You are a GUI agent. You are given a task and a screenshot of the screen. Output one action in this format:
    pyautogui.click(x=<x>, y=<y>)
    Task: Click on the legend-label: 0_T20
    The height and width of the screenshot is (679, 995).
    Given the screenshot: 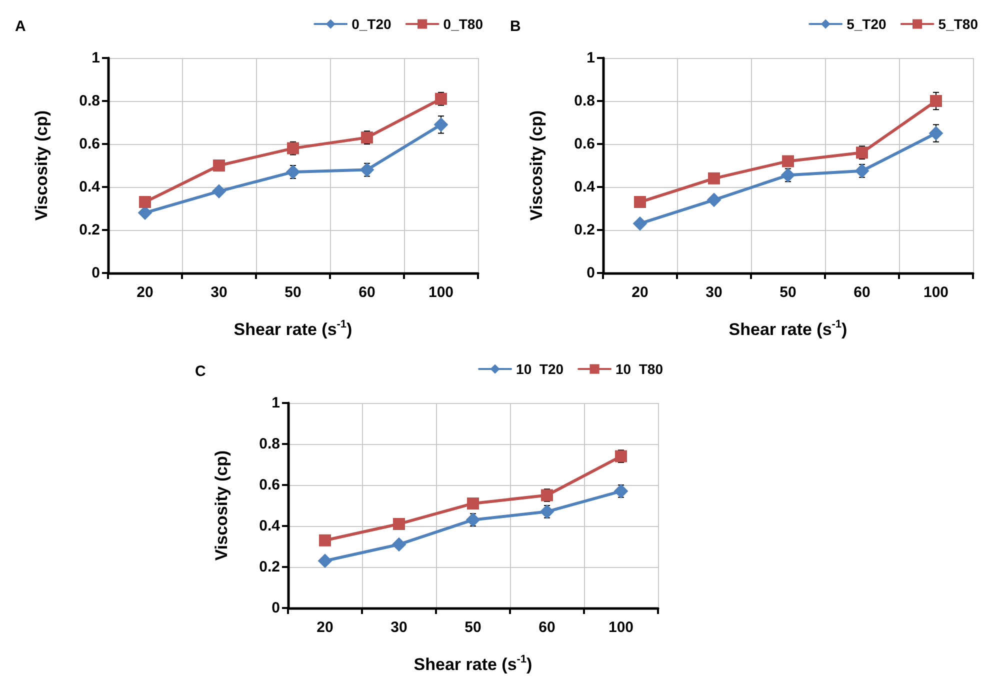 What is the action you would take?
    pyautogui.click(x=372, y=24)
    